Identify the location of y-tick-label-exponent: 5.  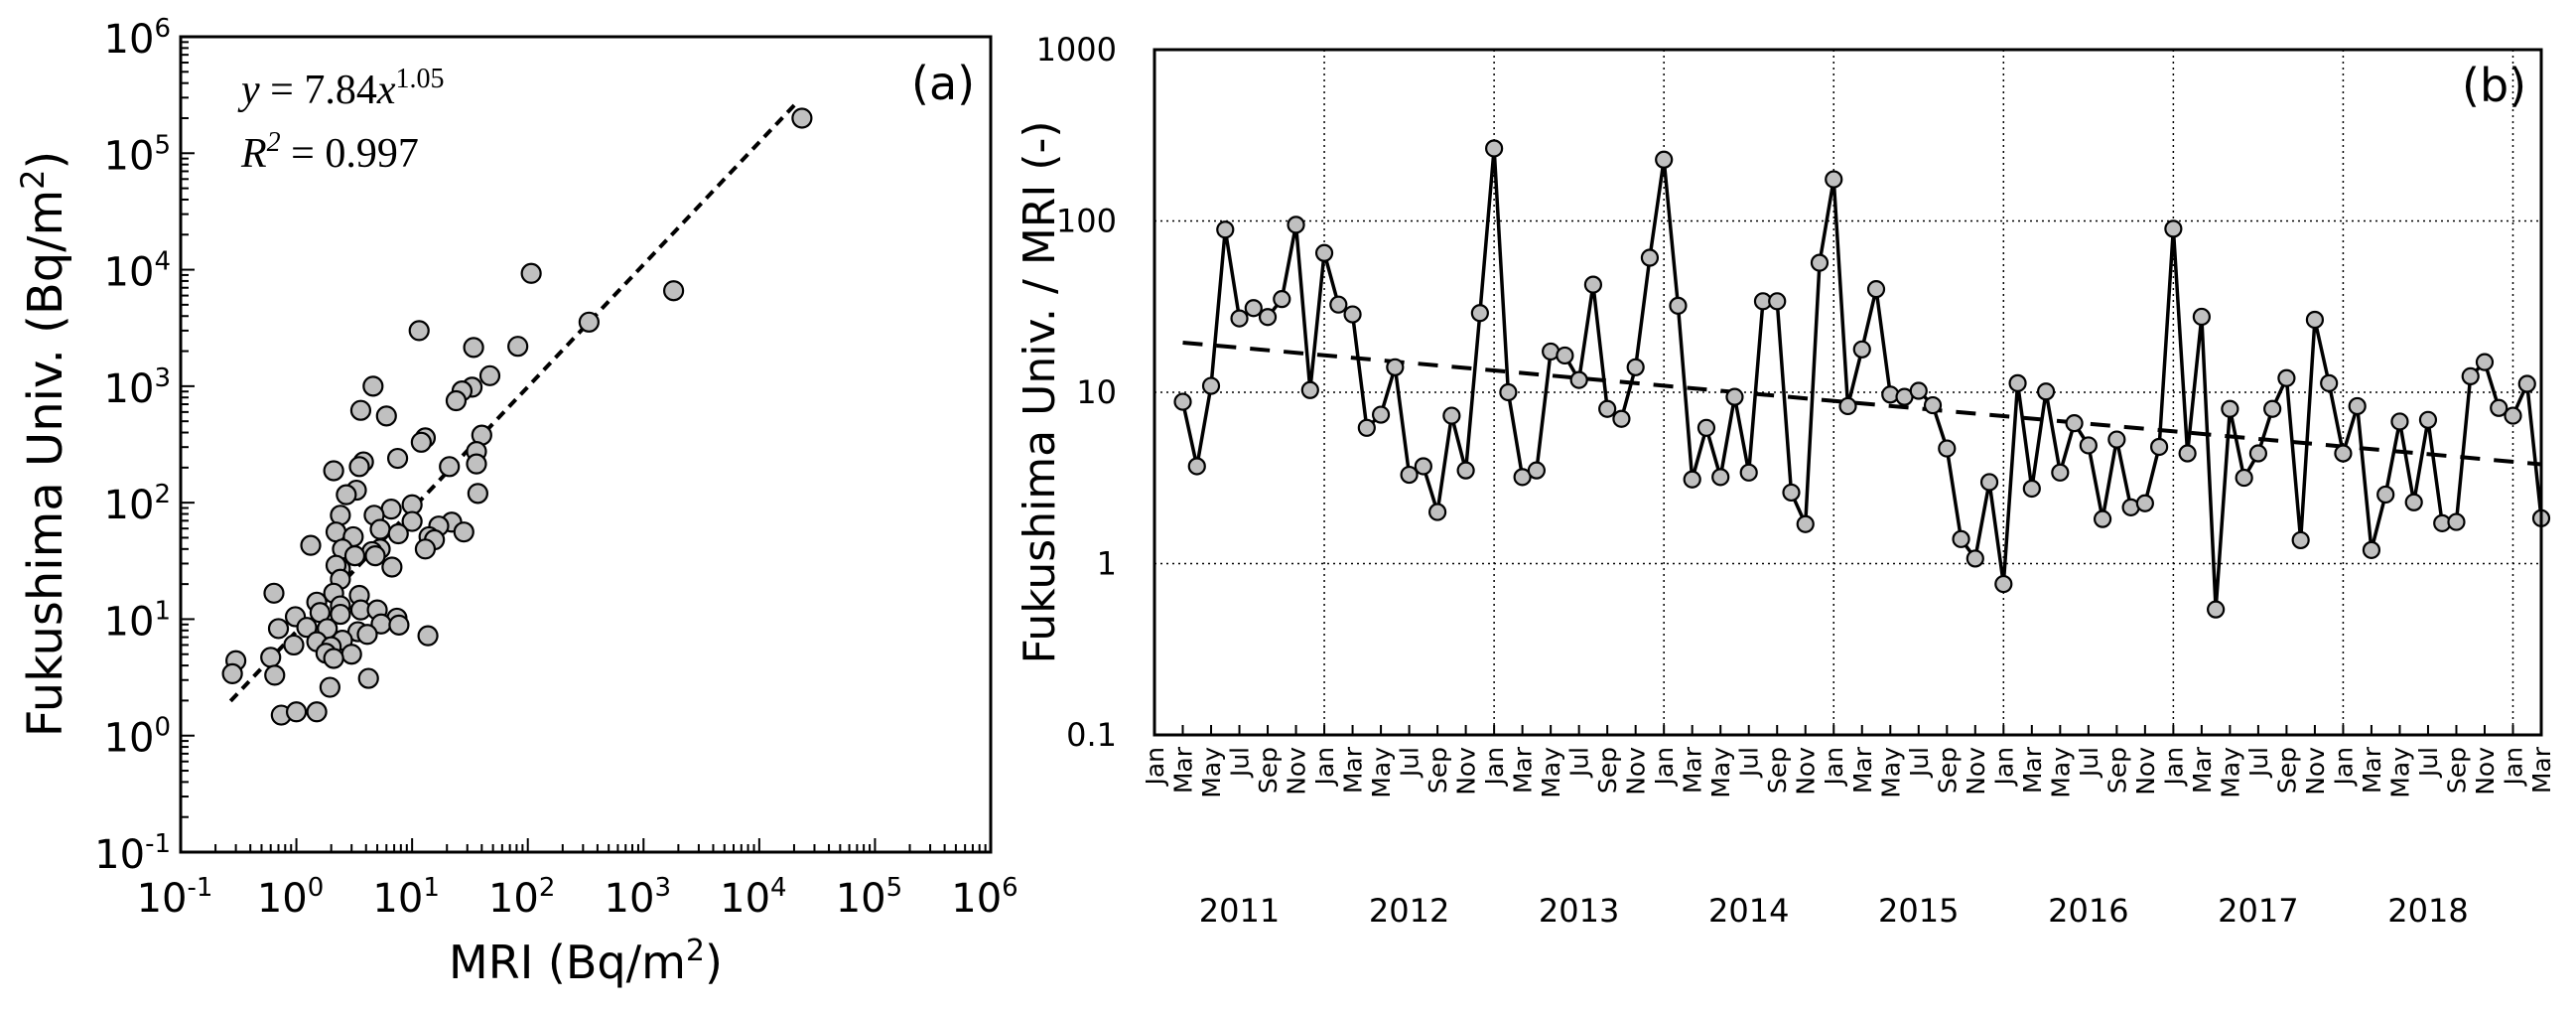
(162, 145).